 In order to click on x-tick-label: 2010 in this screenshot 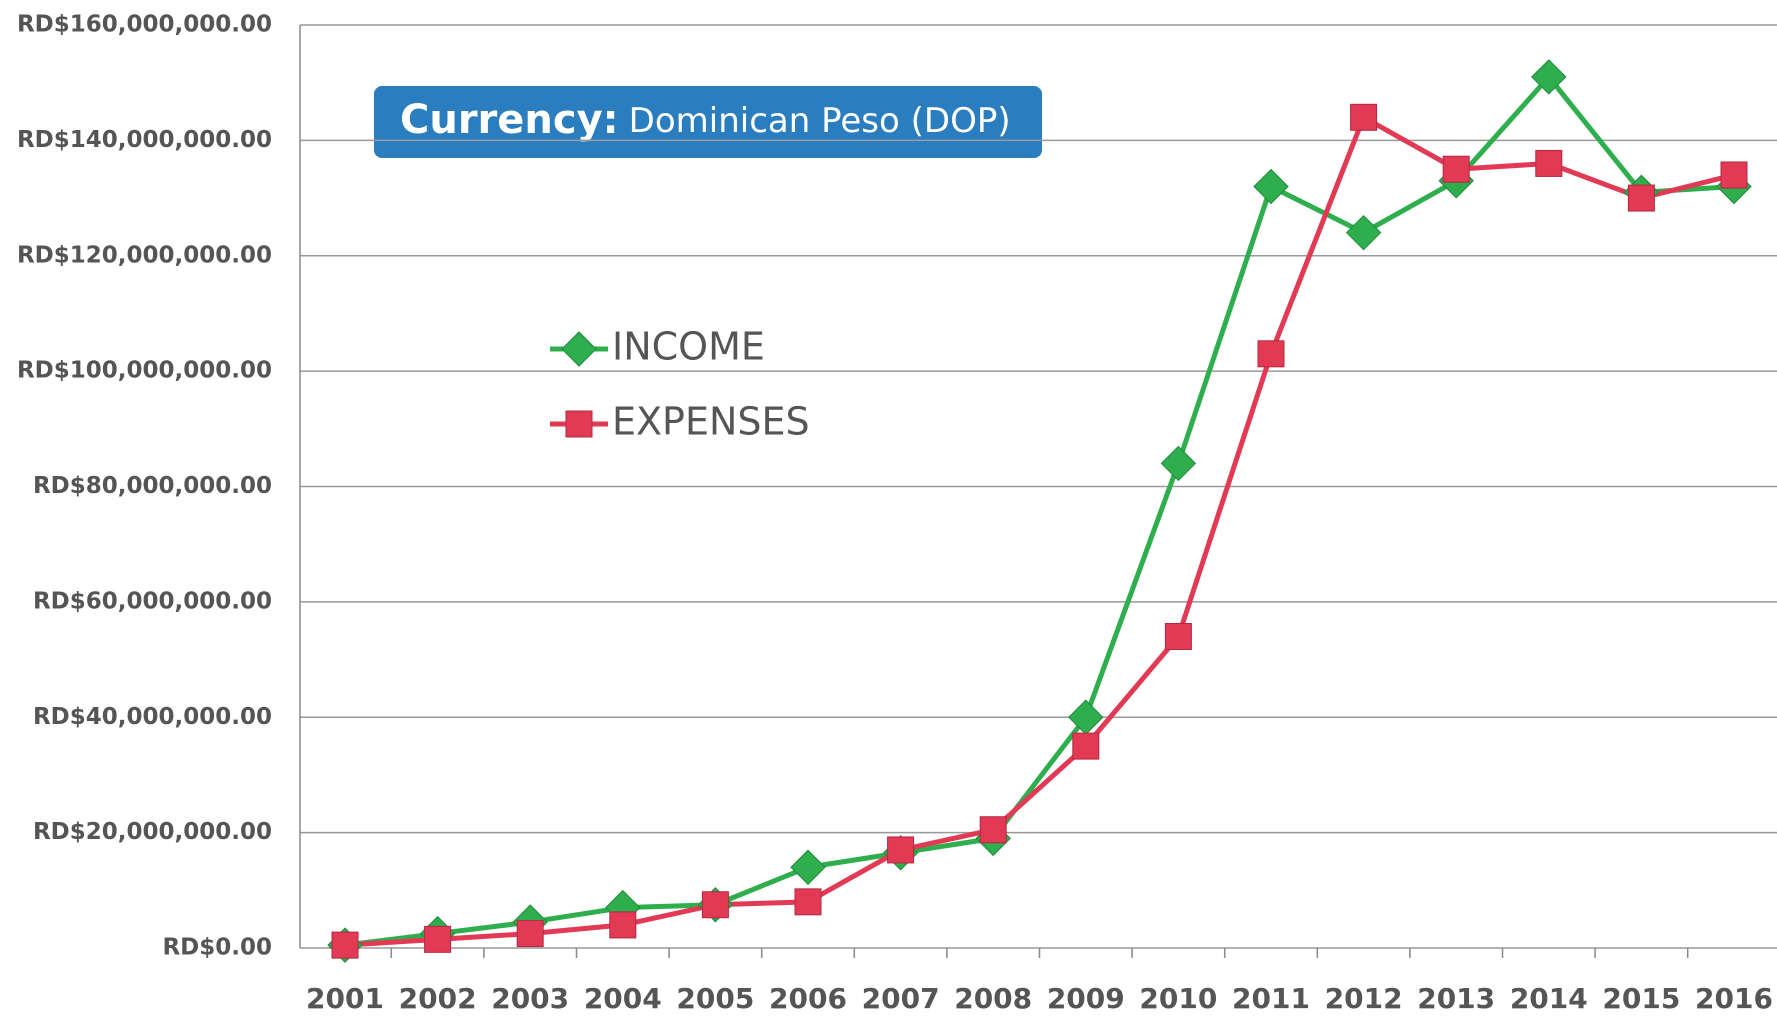, I will do `click(1178, 998)`.